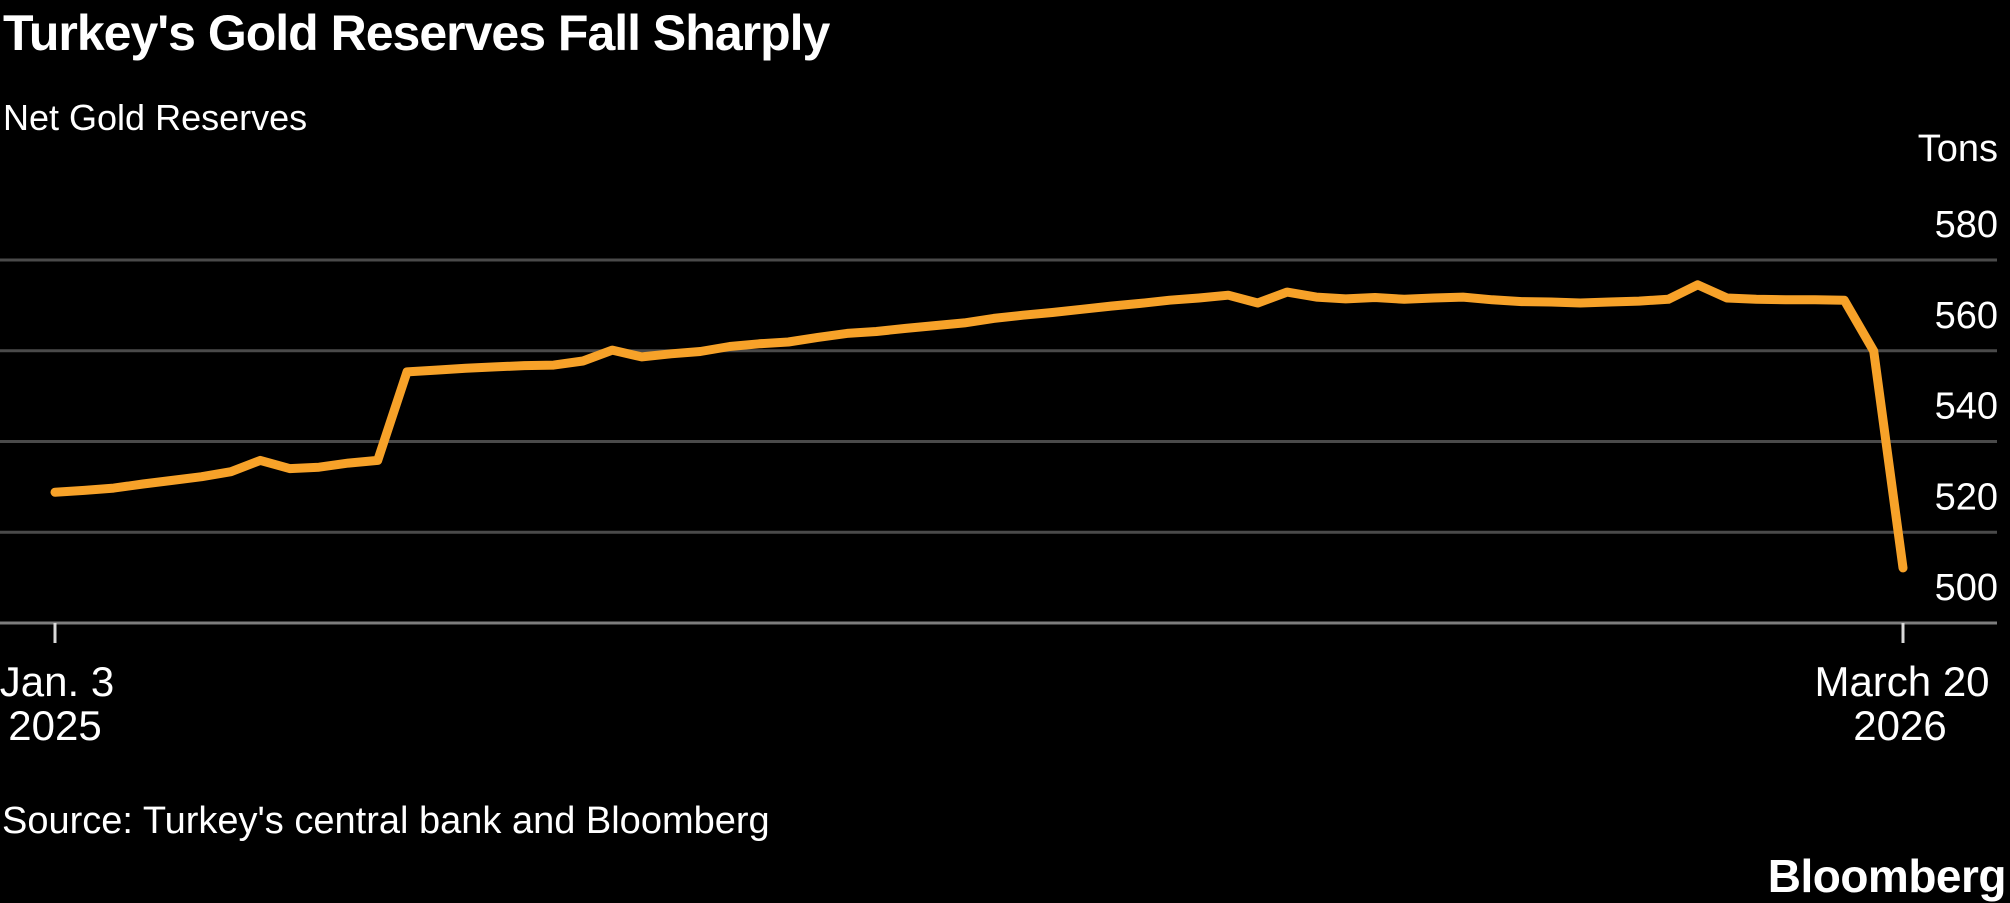  Describe the element at coordinates (1966, 407) in the screenshot. I see `y-tick-label: 540` at that location.